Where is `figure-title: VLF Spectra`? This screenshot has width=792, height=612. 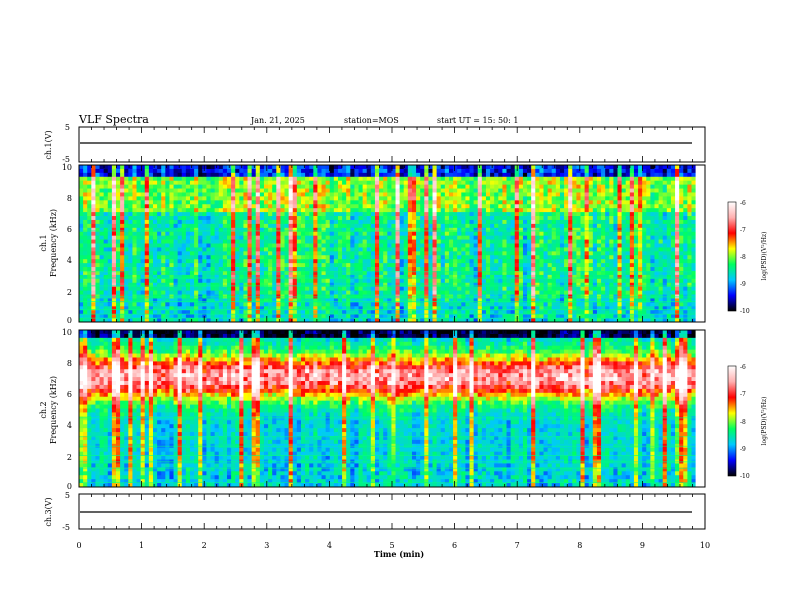
figure-title: VLF Spectra is located at coordinates (113, 119).